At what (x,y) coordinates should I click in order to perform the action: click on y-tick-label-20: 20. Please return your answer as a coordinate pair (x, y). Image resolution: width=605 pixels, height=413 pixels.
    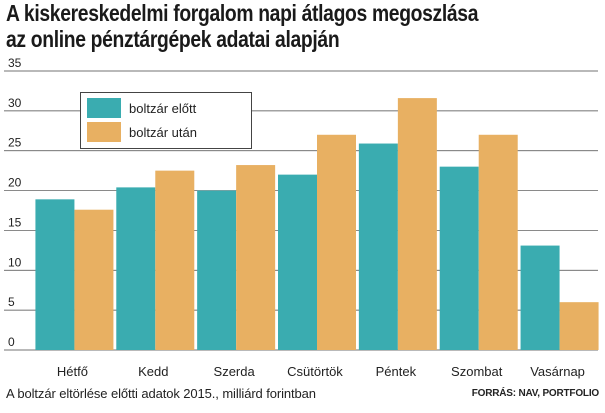
    Looking at the image, I should click on (15, 183).